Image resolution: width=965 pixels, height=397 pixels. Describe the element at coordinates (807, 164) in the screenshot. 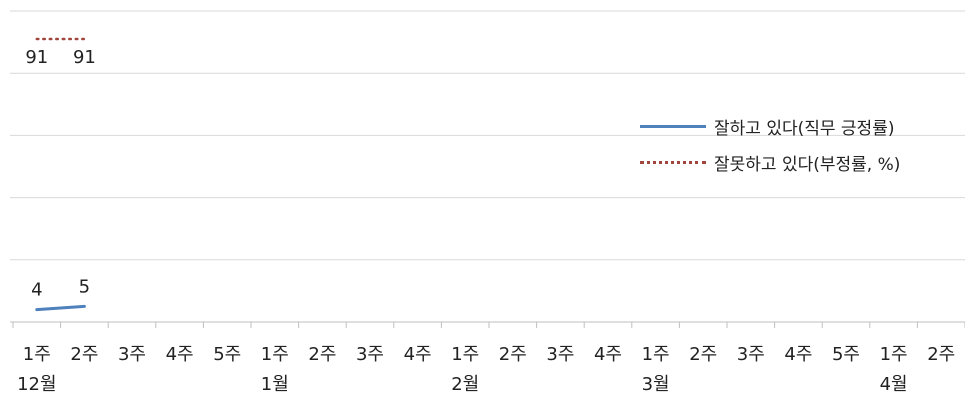

I see `legend-label-disapproval: 잘못하고 있다(부정률, %)` at that location.